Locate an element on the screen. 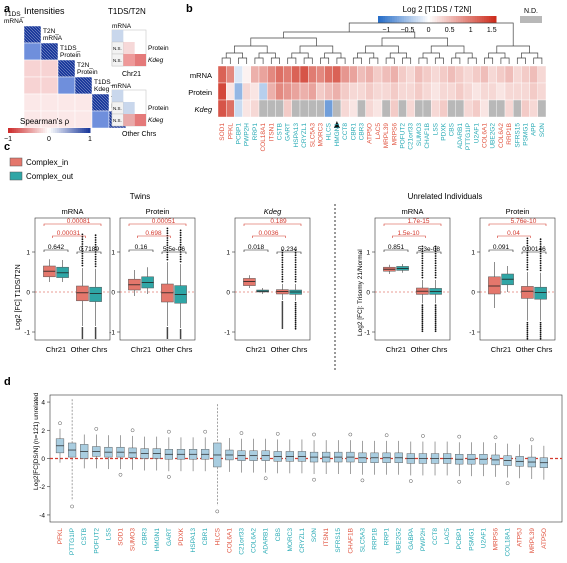  dendrogram is located at coordinates (382, 43).